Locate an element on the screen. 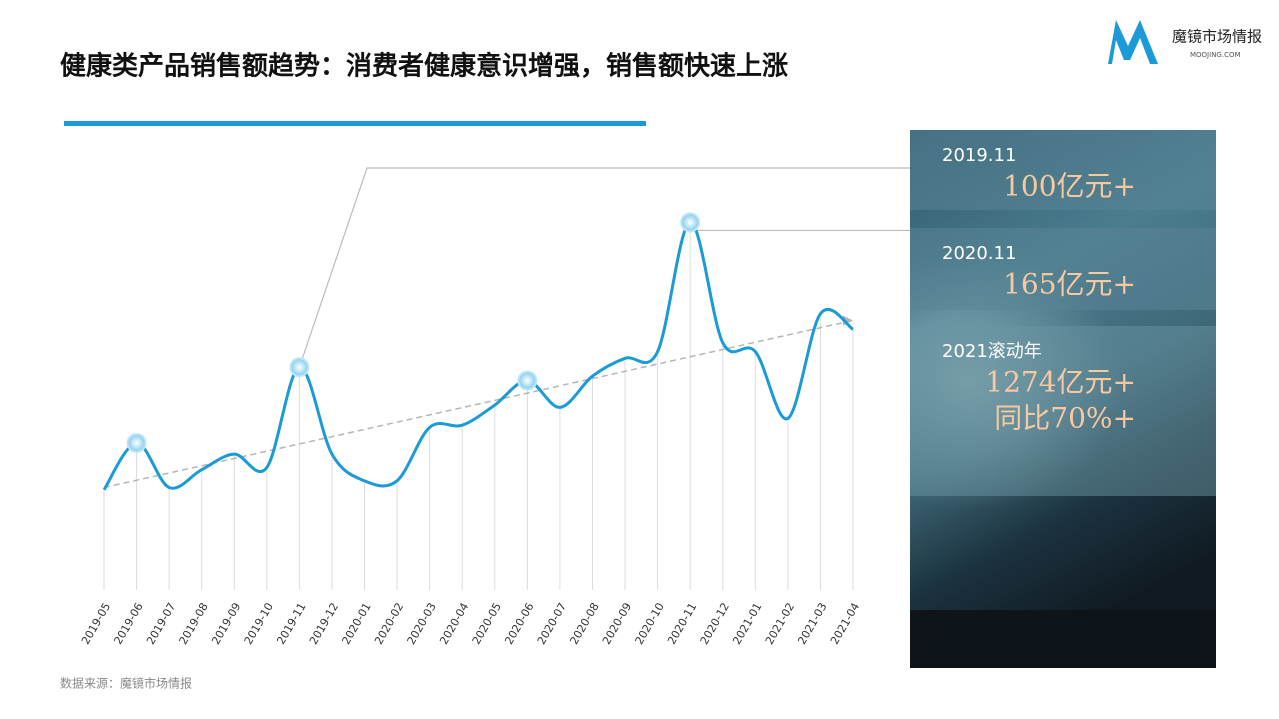 The height and width of the screenshot is (719, 1279). x-tick-label: 2019-05 is located at coordinates (96, 624).